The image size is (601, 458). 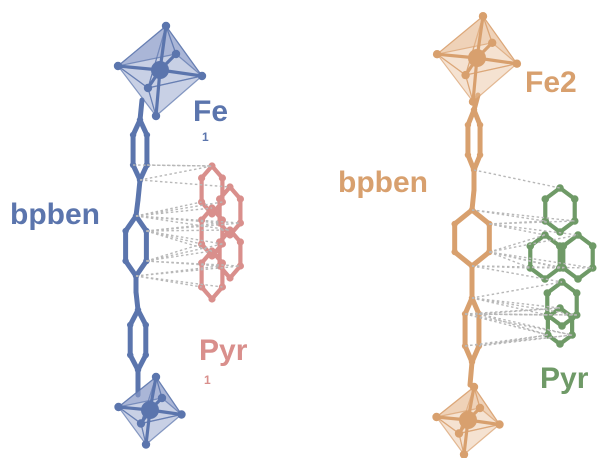 I want to click on left-linker-label: bpben, so click(x=55, y=214).